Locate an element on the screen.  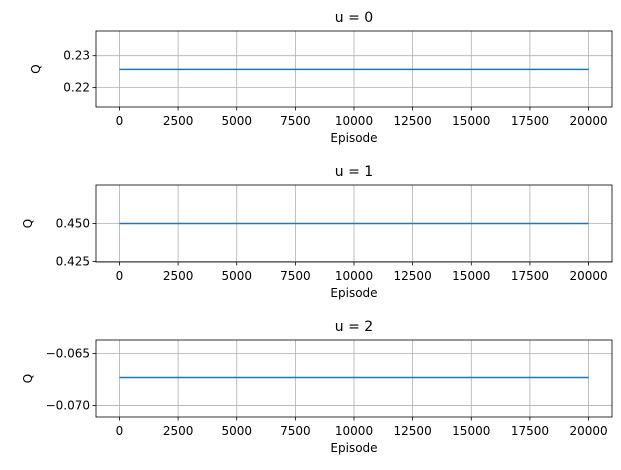
subplot-title: u = 2 is located at coordinates (354, 327).